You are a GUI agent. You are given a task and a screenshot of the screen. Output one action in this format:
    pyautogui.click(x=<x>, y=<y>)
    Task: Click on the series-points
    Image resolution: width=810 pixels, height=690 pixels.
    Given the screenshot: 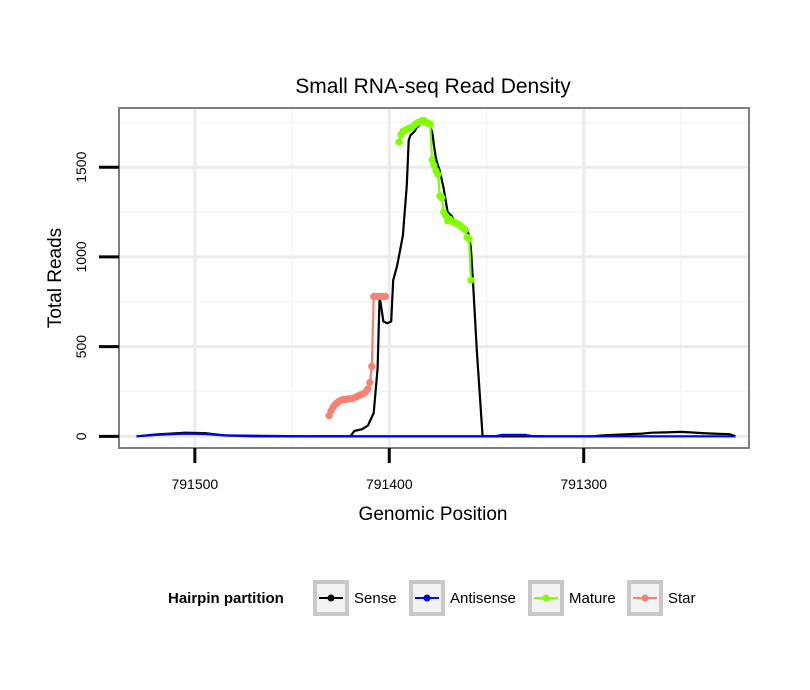 What is the action you would take?
    pyautogui.click(x=400, y=268)
    